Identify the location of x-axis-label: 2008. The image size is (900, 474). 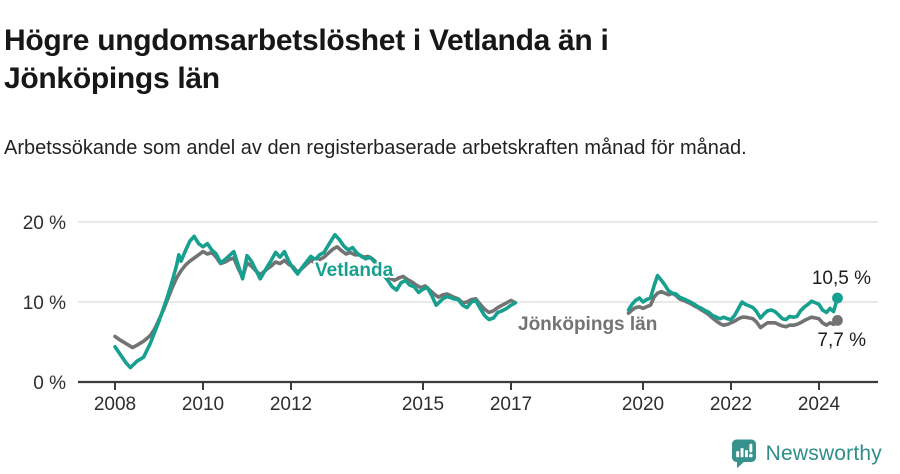
(115, 404).